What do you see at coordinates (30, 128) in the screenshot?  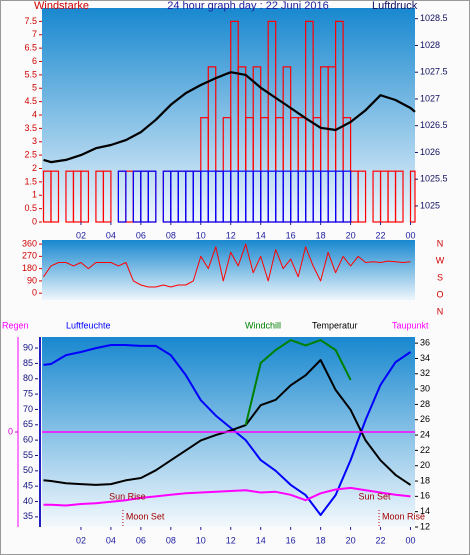 I see `tick-label: 3.5` at bounding box center [30, 128].